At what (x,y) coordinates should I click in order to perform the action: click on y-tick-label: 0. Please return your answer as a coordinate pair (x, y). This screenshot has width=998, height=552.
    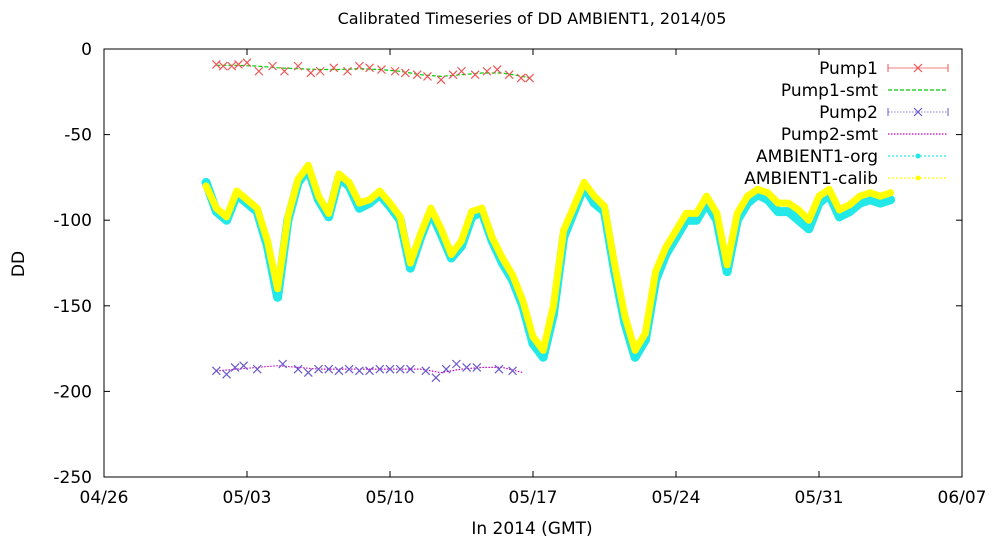
    Looking at the image, I should click on (86, 50).